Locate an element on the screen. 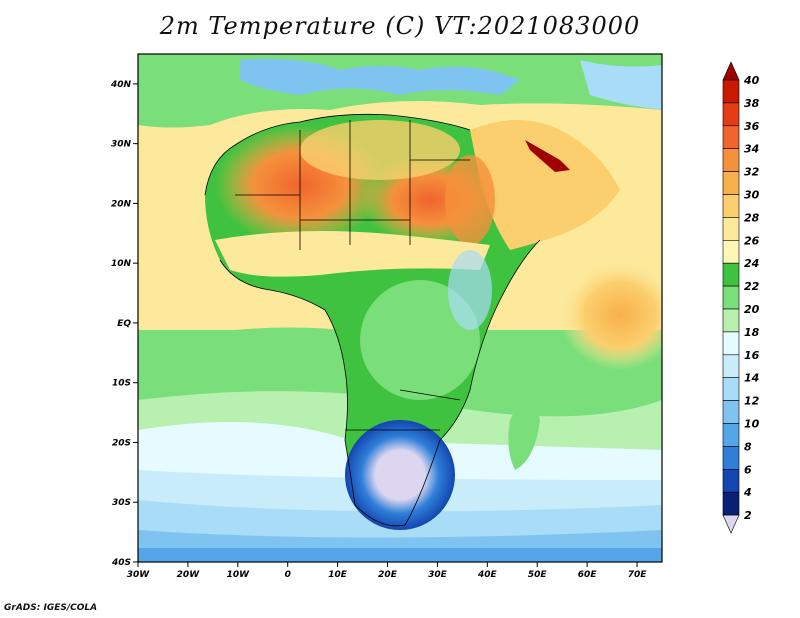  sahel-belt is located at coordinates (352, 254).